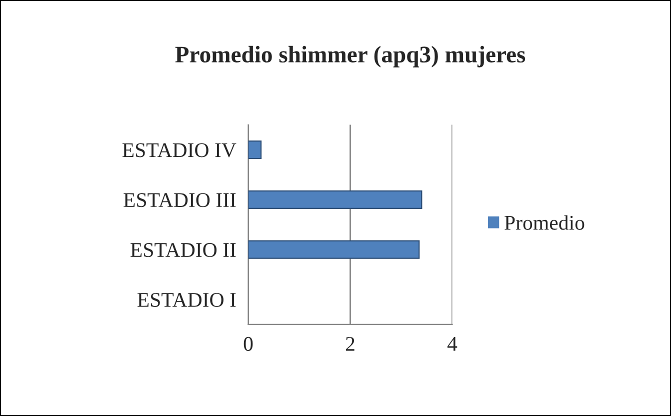 The image size is (671, 416). I want to click on y-tick-label: ESTADIO IV, so click(179, 150).